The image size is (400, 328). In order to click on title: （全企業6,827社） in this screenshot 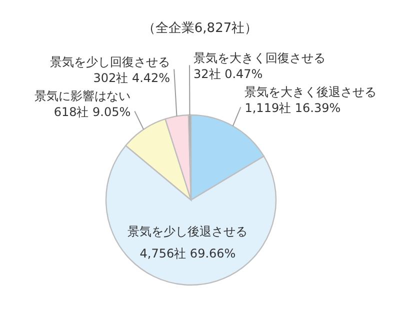, I will do `click(200, 28)`.